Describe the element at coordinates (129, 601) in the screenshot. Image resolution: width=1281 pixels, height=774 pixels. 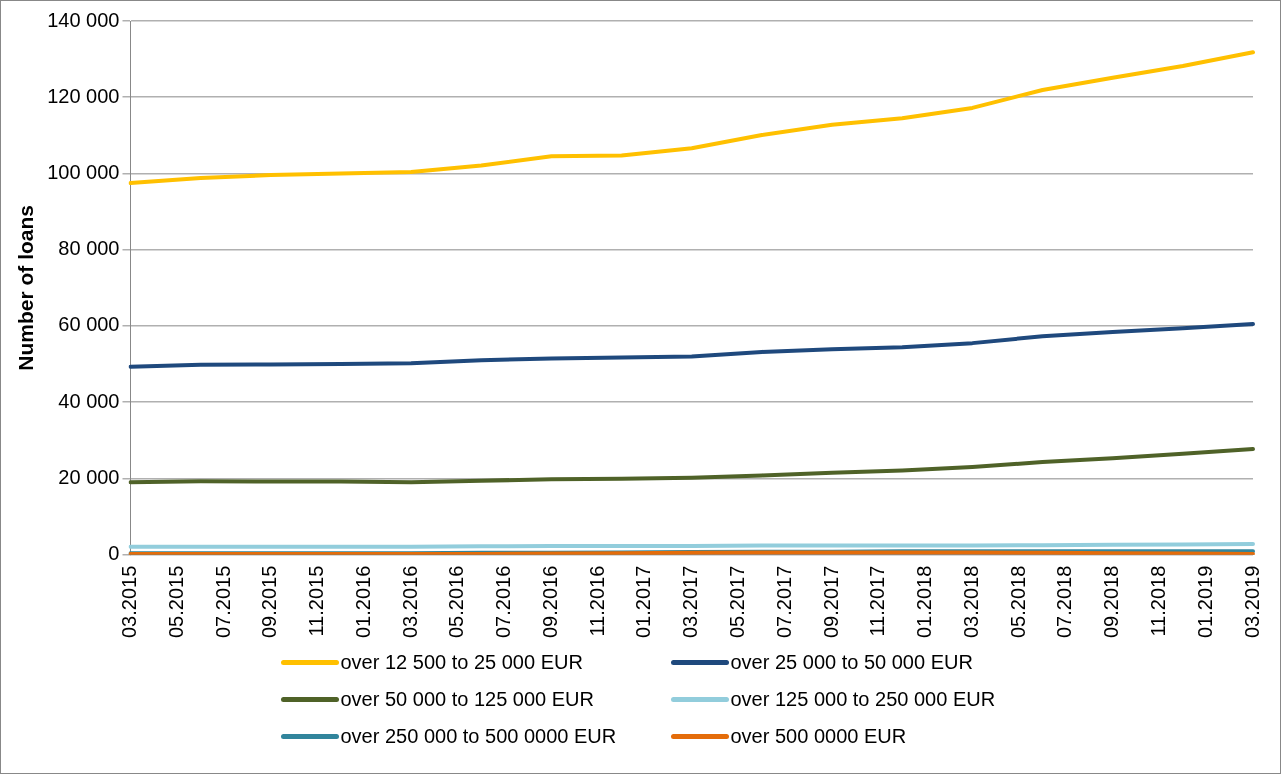
I see `x-tick-label: 03.2015` at that location.